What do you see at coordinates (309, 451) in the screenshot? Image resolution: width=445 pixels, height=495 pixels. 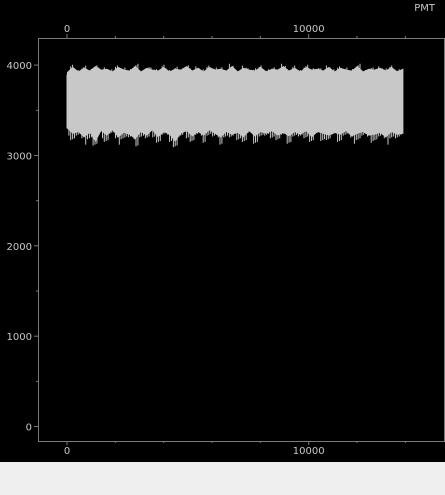 I see `x-tick-label-bottom: 10000` at bounding box center [309, 451].